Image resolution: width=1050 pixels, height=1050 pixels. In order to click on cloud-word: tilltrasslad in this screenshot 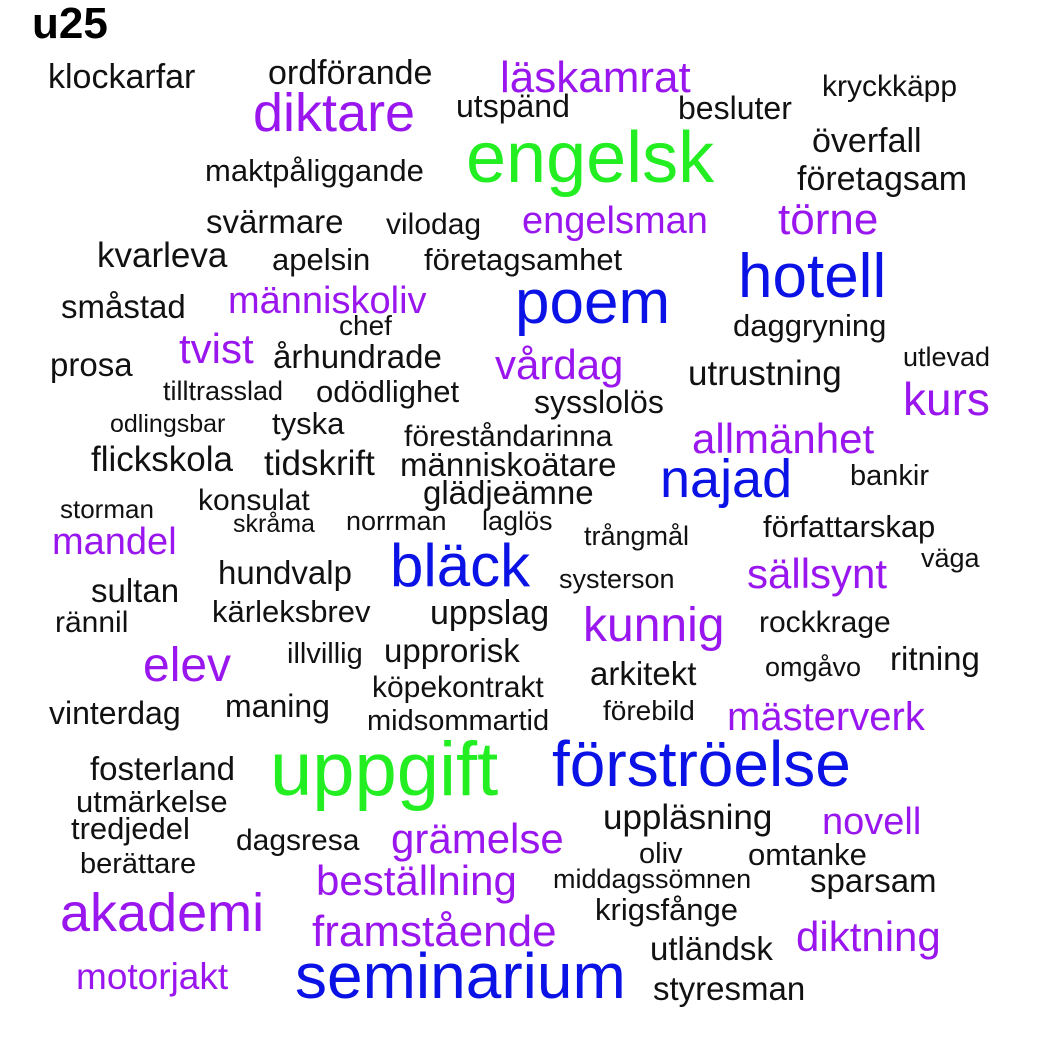, I will do `click(223, 391)`.